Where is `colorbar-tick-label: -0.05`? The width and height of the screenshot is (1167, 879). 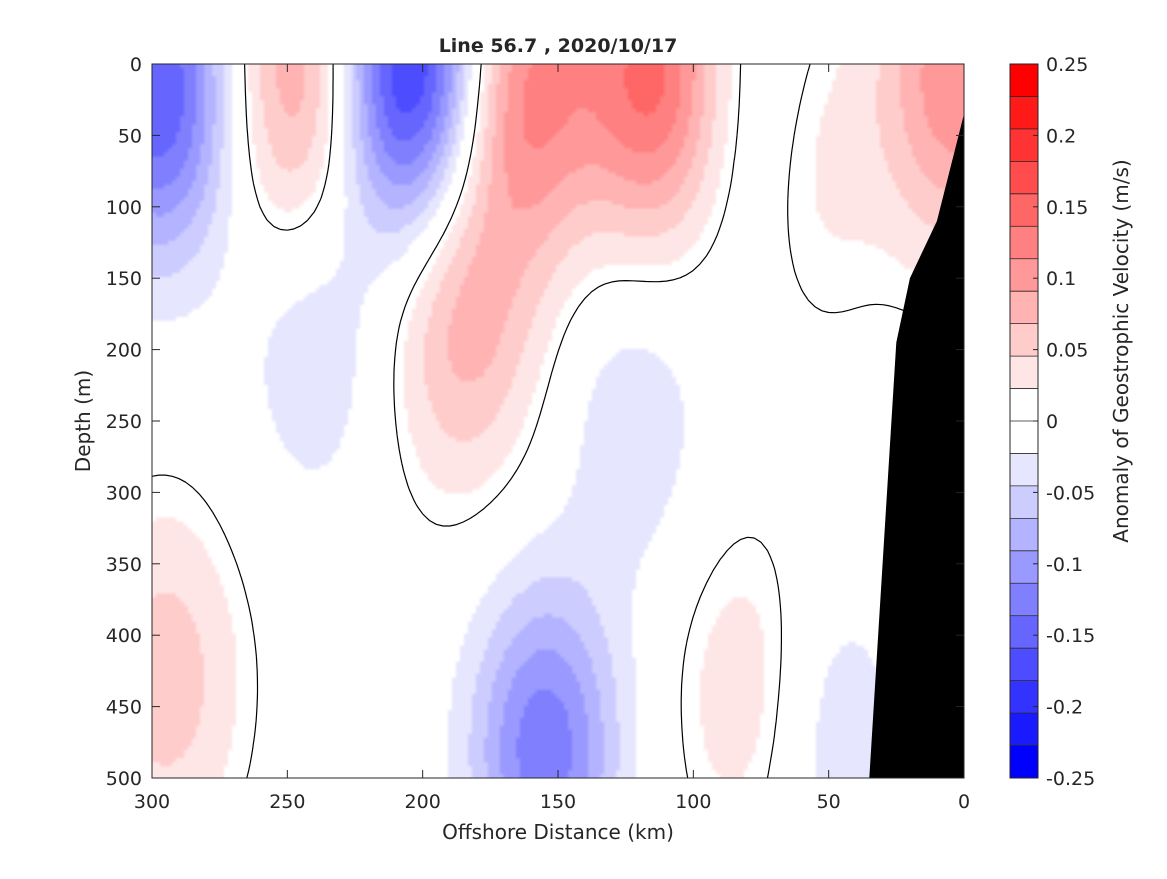 colorbar-tick-label: -0.05 is located at coordinates (1070, 493).